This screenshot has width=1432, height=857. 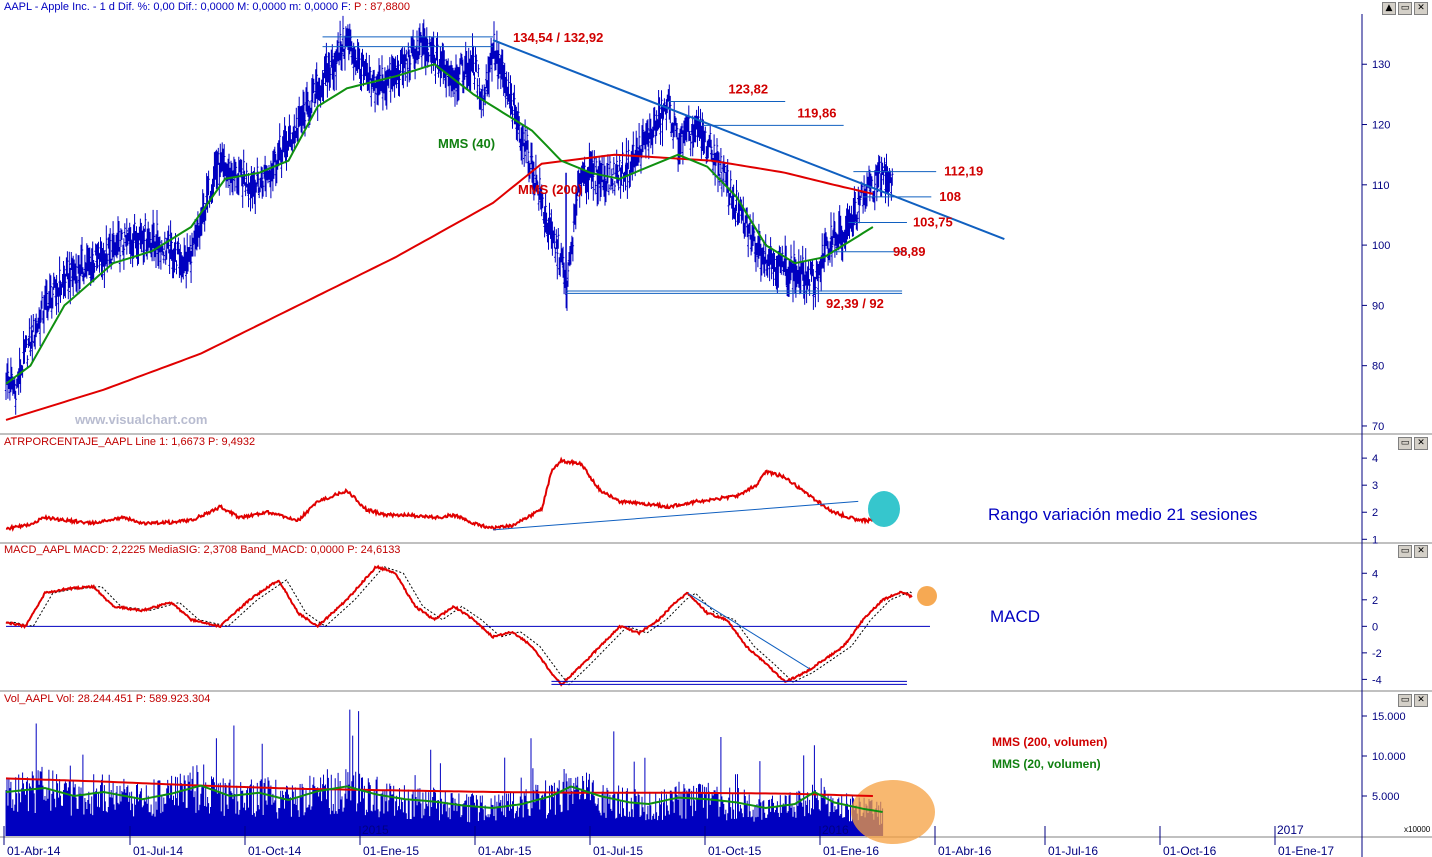 I want to click on atr-tick-label: 2, so click(x=1375, y=513).